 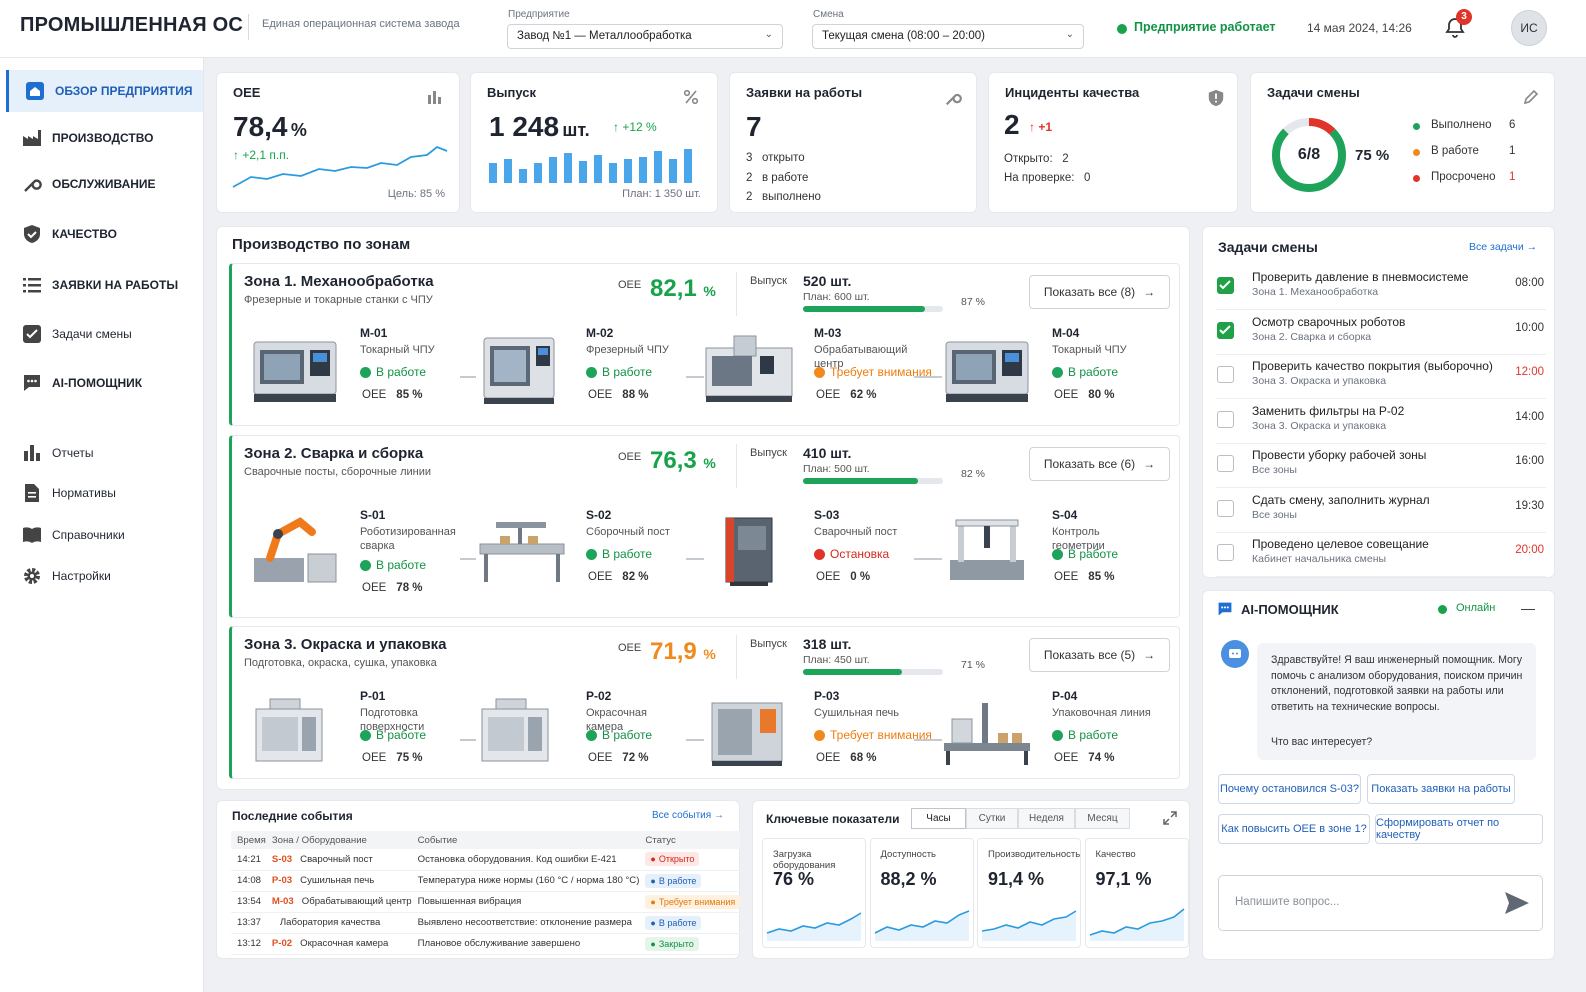 I want to click on avatar: ИС, so click(x=1529, y=28).